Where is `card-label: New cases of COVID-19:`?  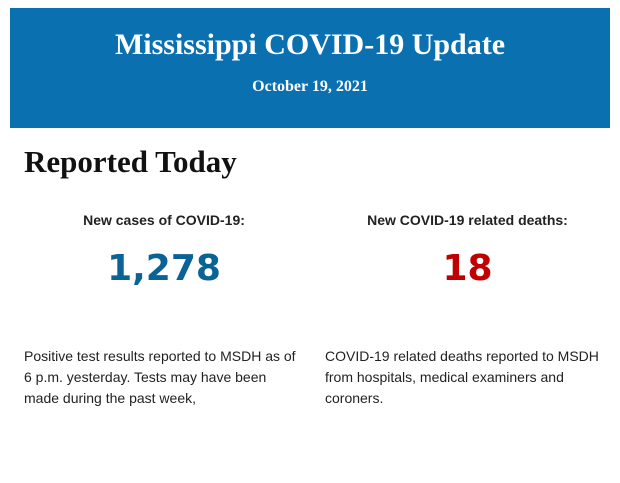
card-label: New cases of COVID-19: is located at coordinates (164, 220).